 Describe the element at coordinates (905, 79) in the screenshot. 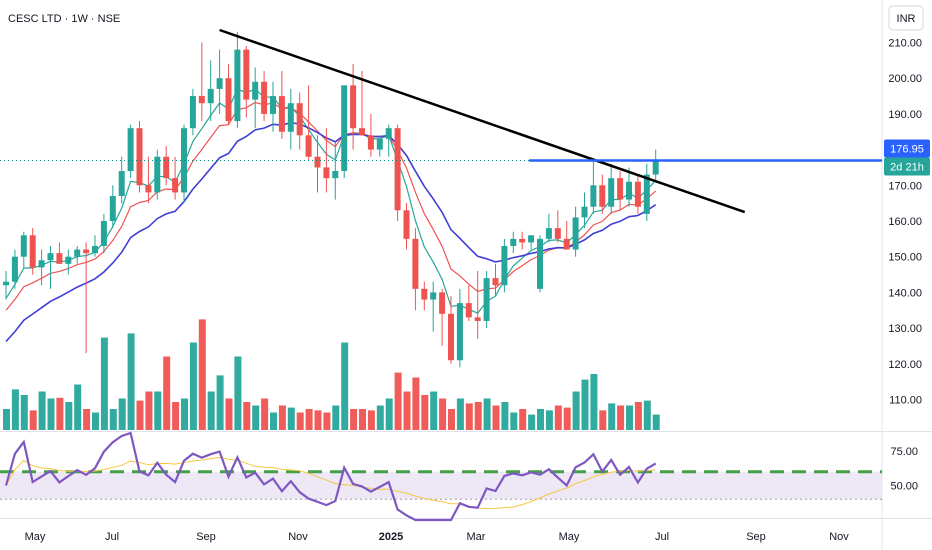

I see `price-tick-label: 200.00` at that location.